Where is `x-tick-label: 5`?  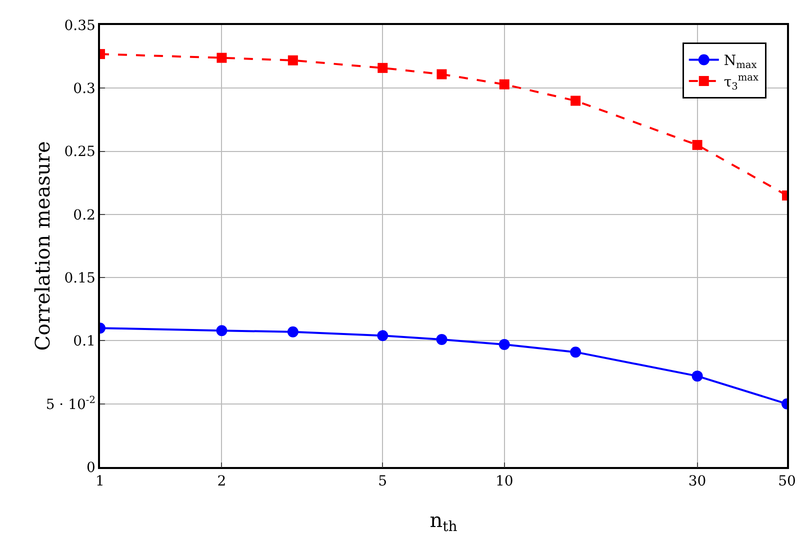
x-tick-label: 5 is located at coordinates (383, 482).